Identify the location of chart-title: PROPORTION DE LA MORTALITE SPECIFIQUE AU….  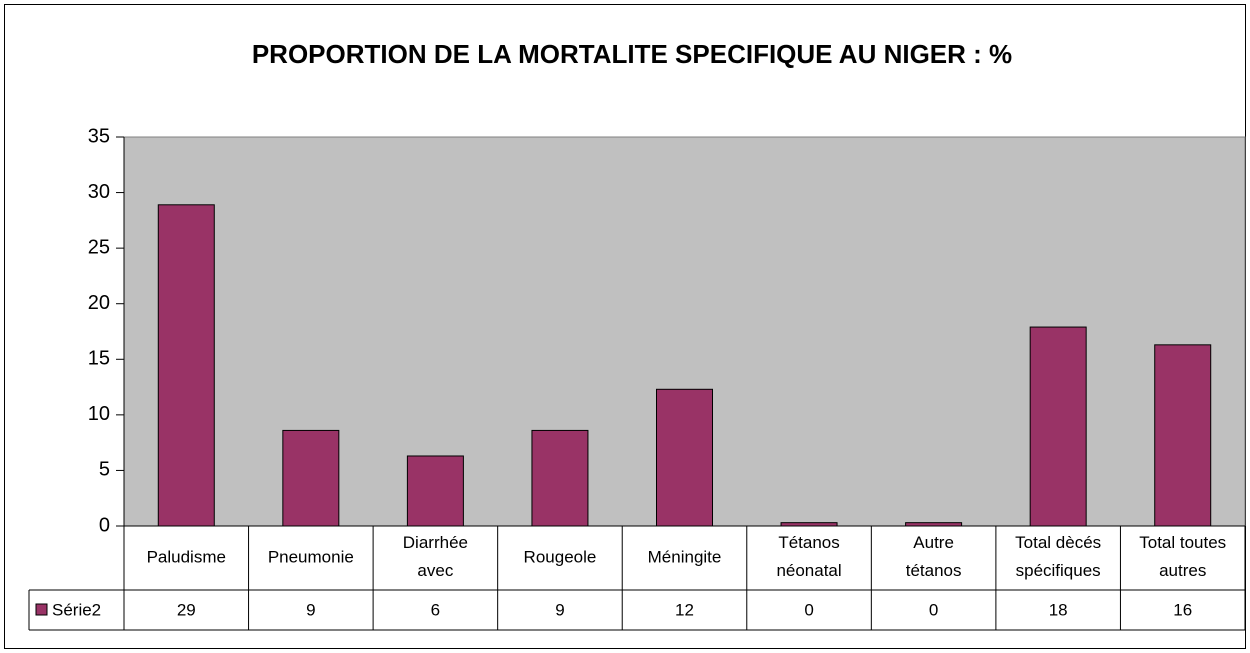
(632, 54).